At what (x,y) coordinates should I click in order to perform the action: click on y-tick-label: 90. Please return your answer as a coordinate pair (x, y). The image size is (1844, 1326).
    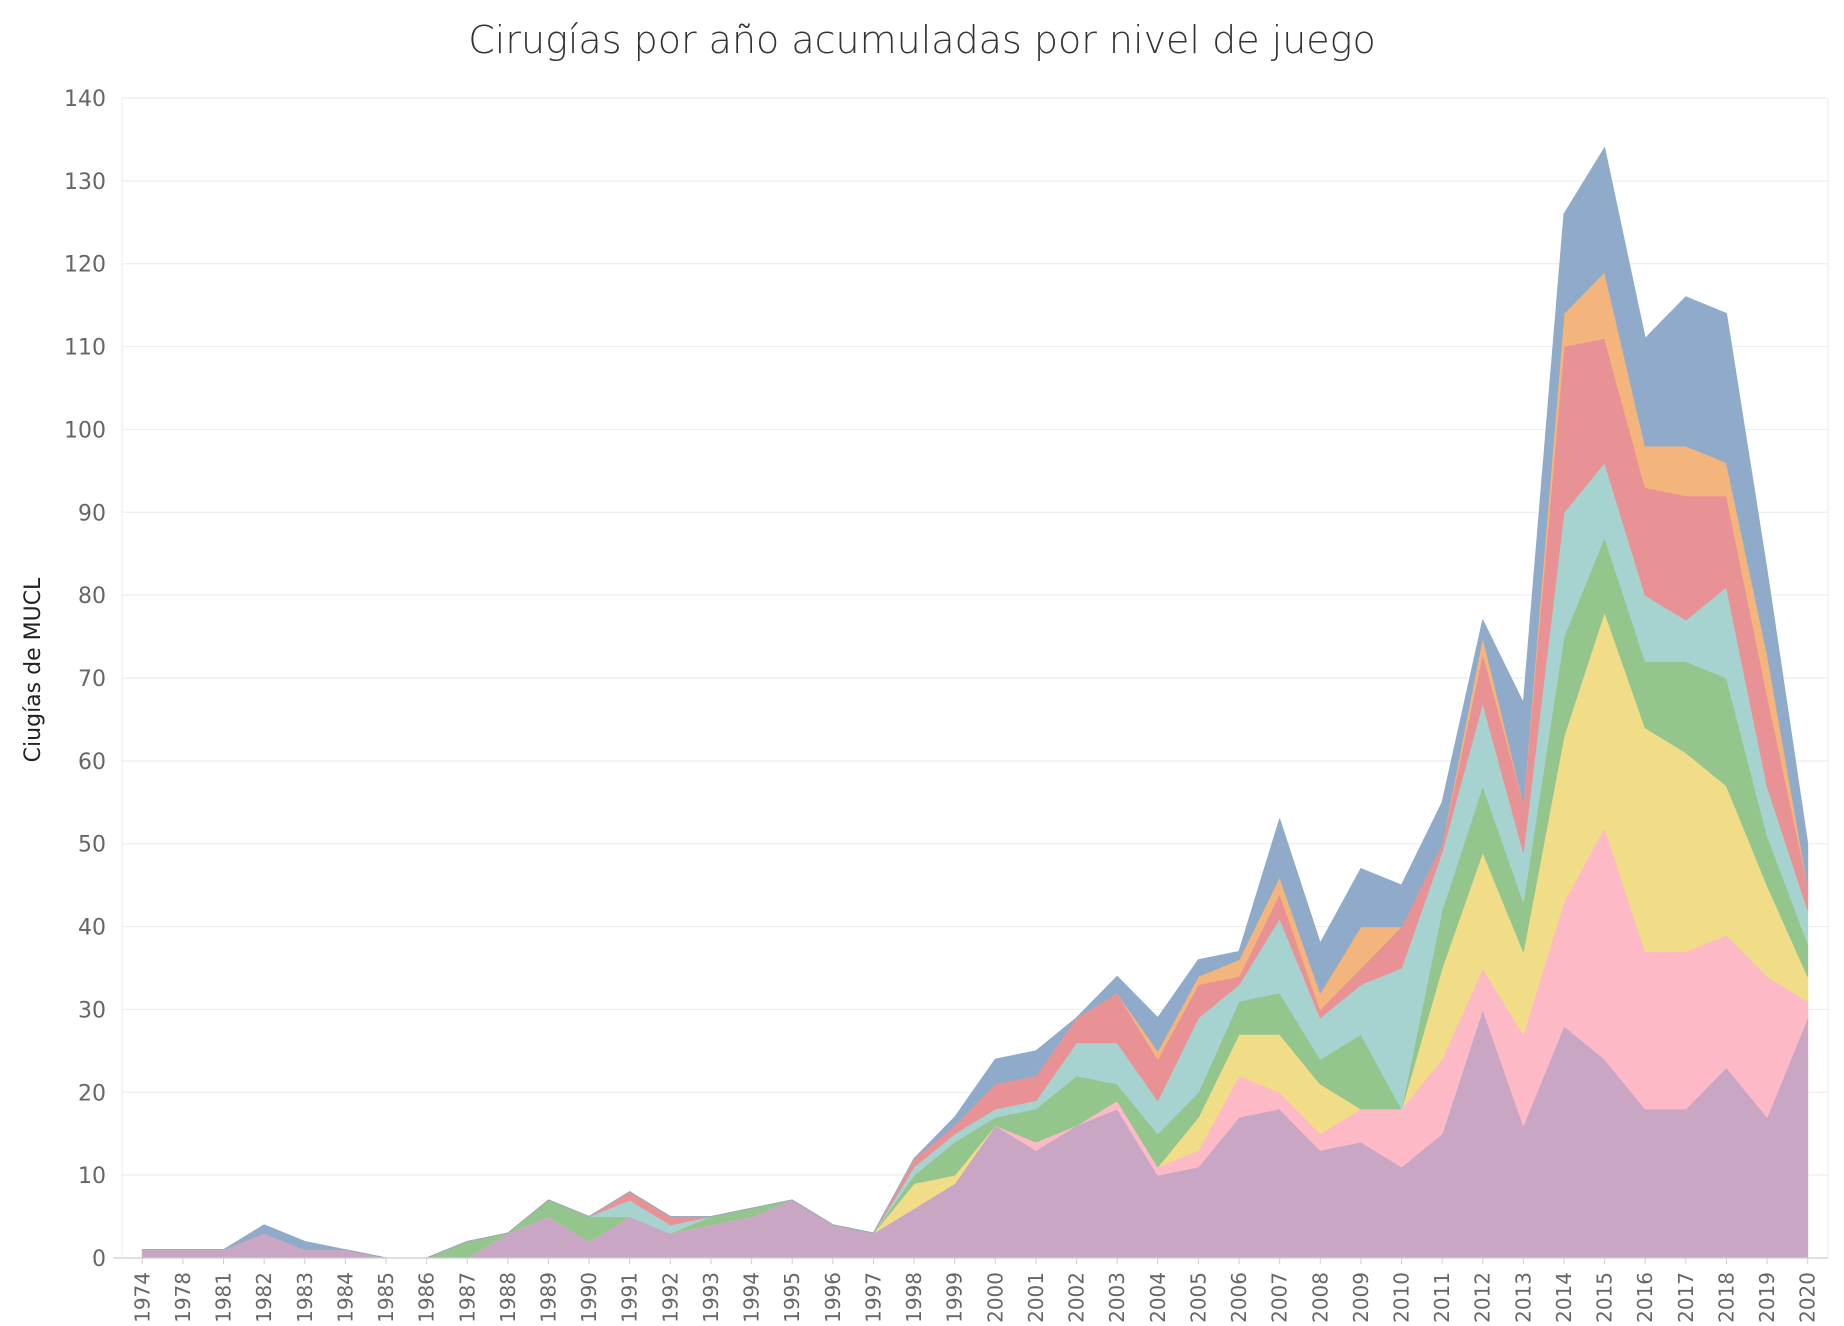
    Looking at the image, I should click on (92, 513).